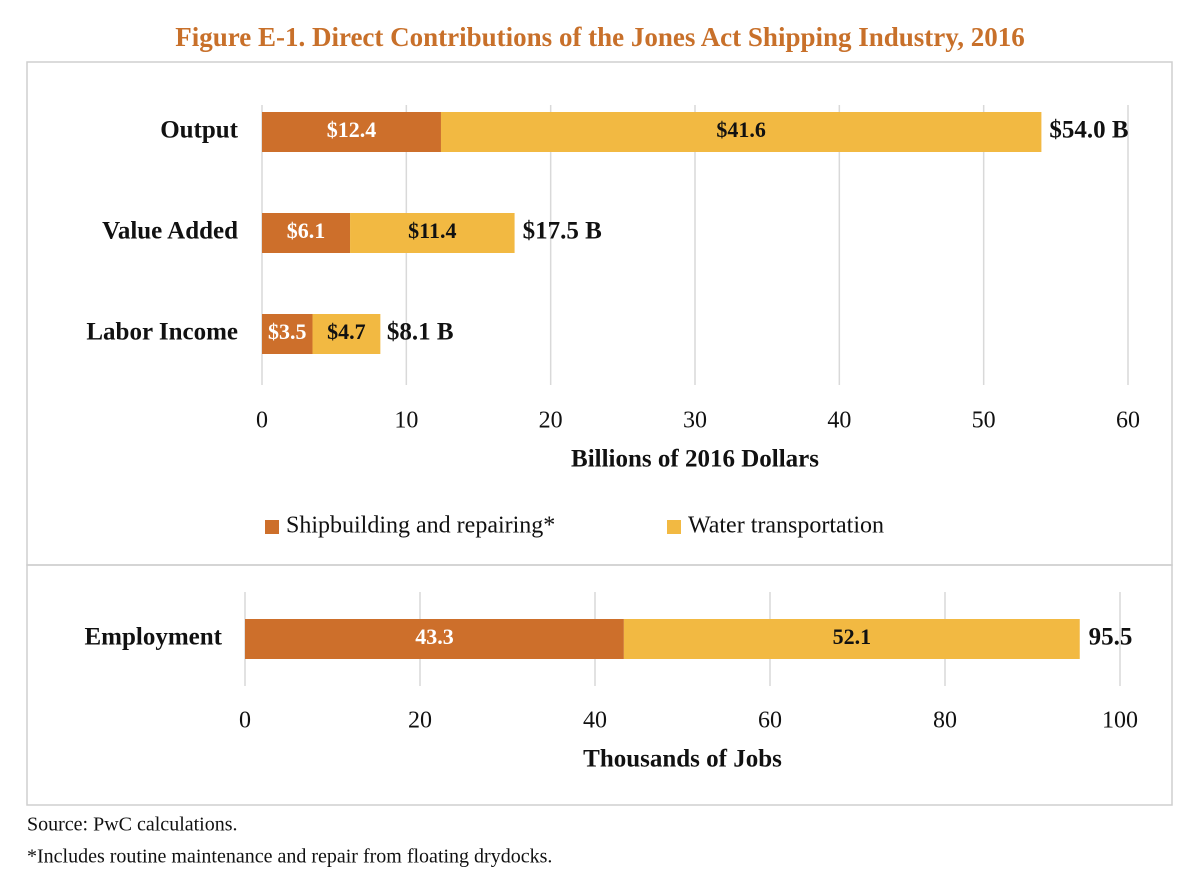 The height and width of the screenshot is (892, 1200). Describe the element at coordinates (682, 759) in the screenshot. I see `x-axis-label: Thousands of Jobs` at that location.